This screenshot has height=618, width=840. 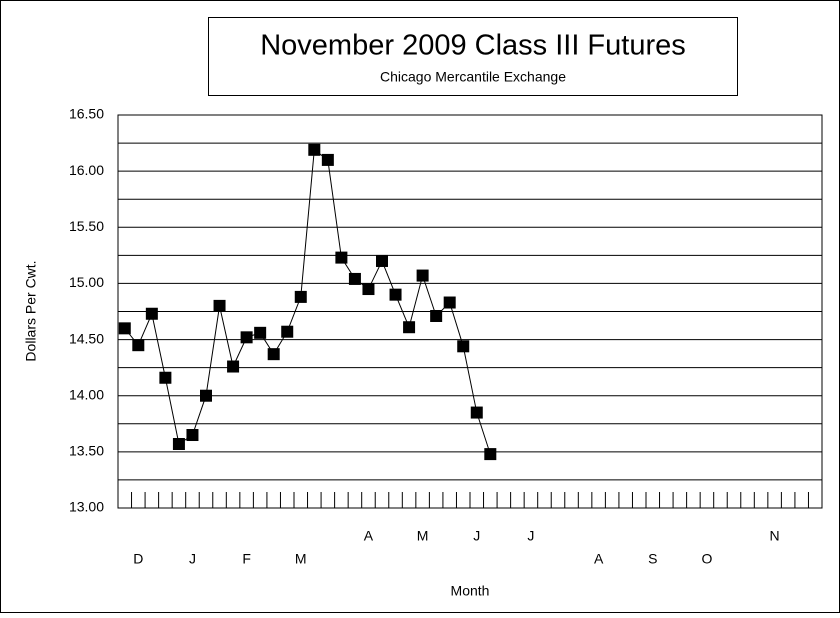 I want to click on chart-title: November 2009 Class III Futures, so click(x=473, y=46).